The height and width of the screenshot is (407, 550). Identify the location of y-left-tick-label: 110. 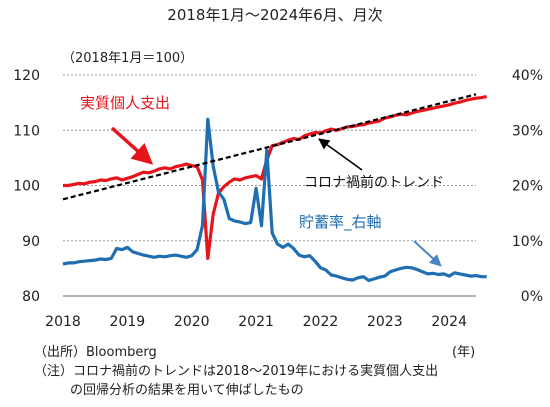
(26, 131).